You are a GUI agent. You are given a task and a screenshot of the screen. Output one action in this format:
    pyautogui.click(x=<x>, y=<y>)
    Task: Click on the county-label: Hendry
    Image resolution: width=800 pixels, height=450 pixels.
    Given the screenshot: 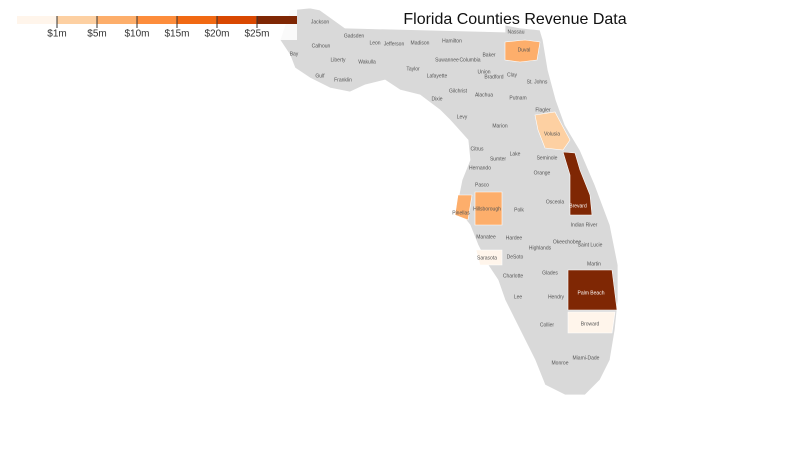 What is the action you would take?
    pyautogui.click(x=556, y=297)
    